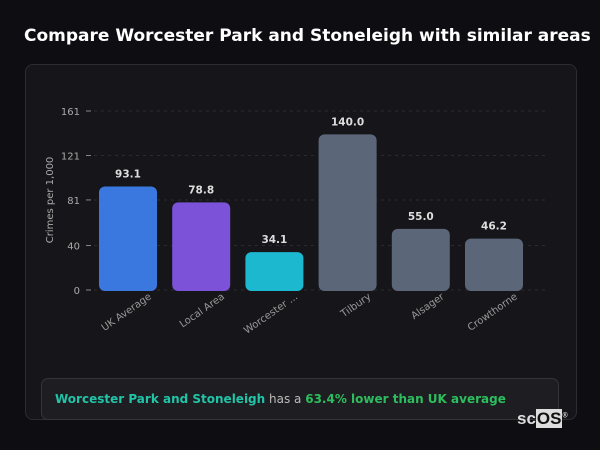 Image resolution: width=600 pixels, height=450 pixels. What do you see at coordinates (77, 291) in the screenshot?
I see `y-tick-label: 0` at bounding box center [77, 291].